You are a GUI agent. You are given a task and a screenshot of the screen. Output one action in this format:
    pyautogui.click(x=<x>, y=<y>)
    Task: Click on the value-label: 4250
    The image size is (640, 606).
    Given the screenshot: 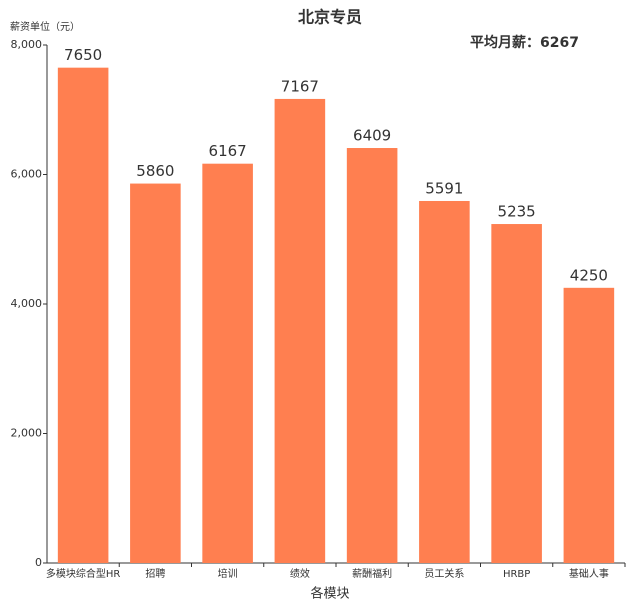 What is the action you would take?
    pyautogui.click(x=589, y=275)
    